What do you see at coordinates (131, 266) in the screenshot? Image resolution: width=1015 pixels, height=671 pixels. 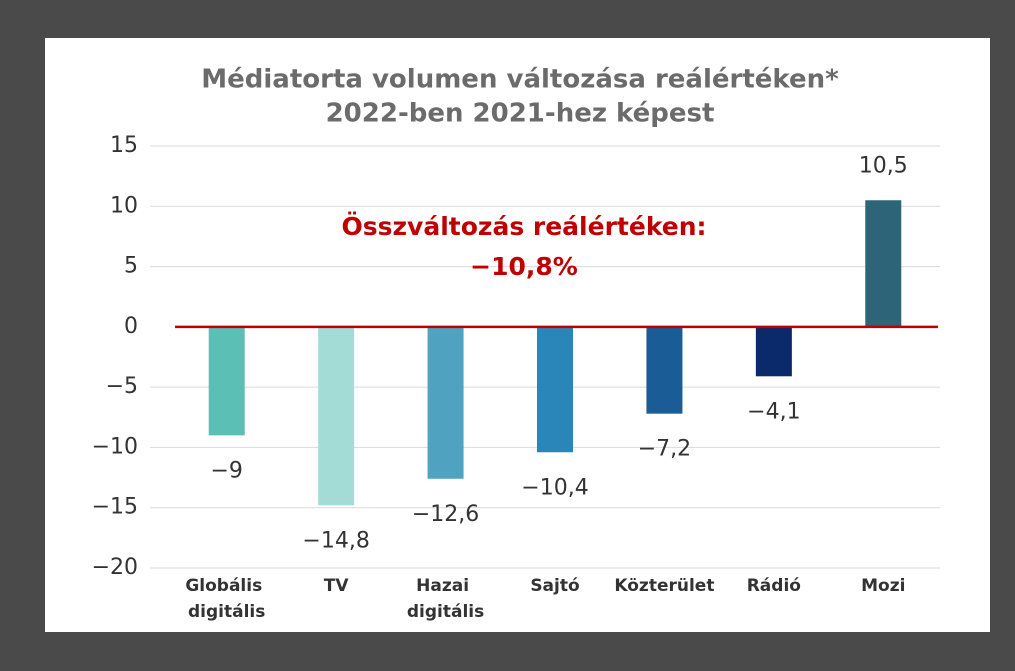 I see `y-tick-label: 5` at bounding box center [131, 266].